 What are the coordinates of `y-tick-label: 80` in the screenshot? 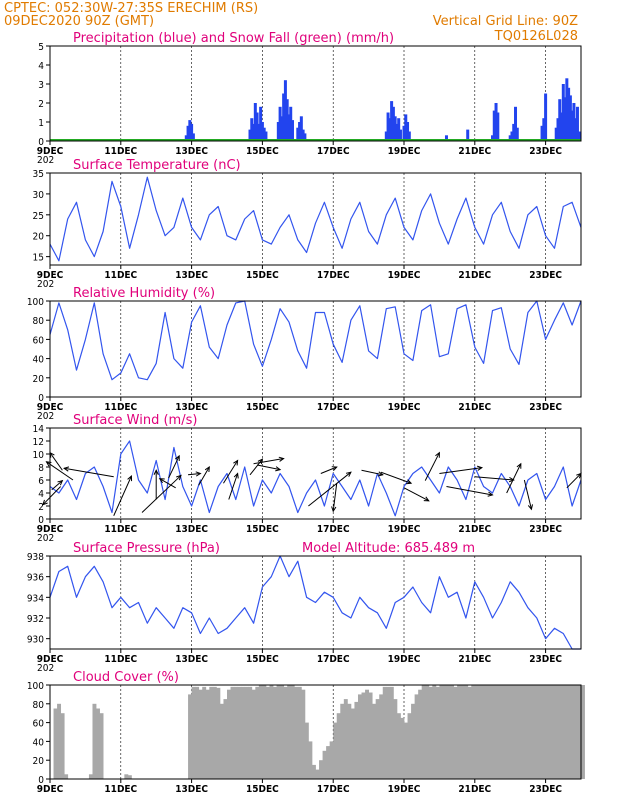 It's located at (39, 321).